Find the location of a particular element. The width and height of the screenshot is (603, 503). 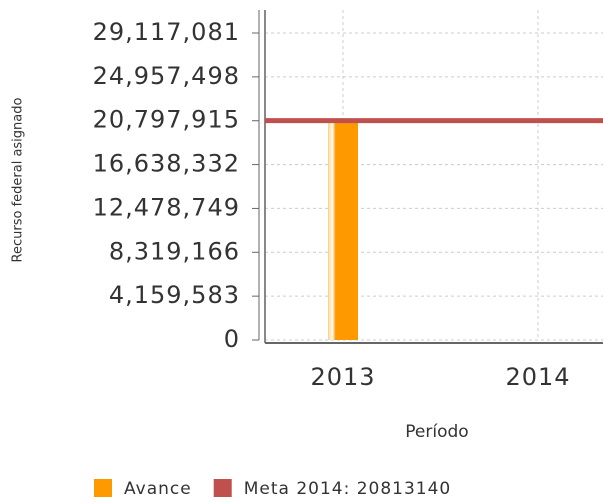

legend-label: Avance is located at coordinates (158, 489).